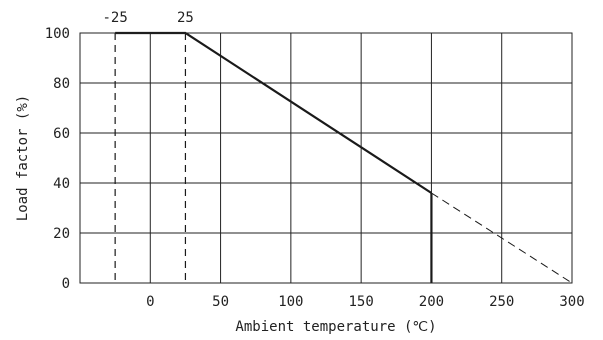 Image resolution: width=603 pixels, height=340 pixels. I want to click on x-tick-label: 50, so click(220, 302).